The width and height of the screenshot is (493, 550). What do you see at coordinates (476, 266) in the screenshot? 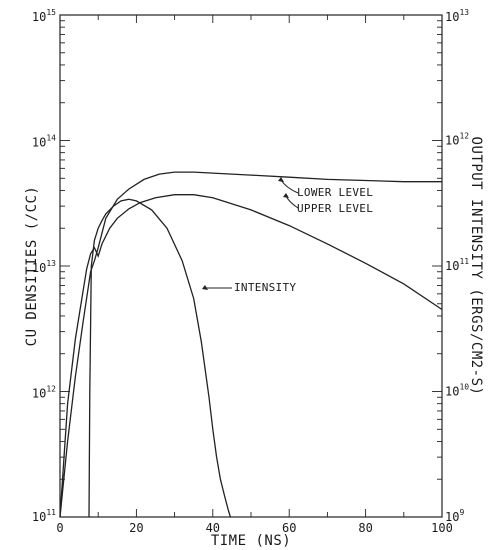
I see `y2-axis-title: OUTPUT INTENSITY (ERGS/CM2-S)` at bounding box center [476, 266].